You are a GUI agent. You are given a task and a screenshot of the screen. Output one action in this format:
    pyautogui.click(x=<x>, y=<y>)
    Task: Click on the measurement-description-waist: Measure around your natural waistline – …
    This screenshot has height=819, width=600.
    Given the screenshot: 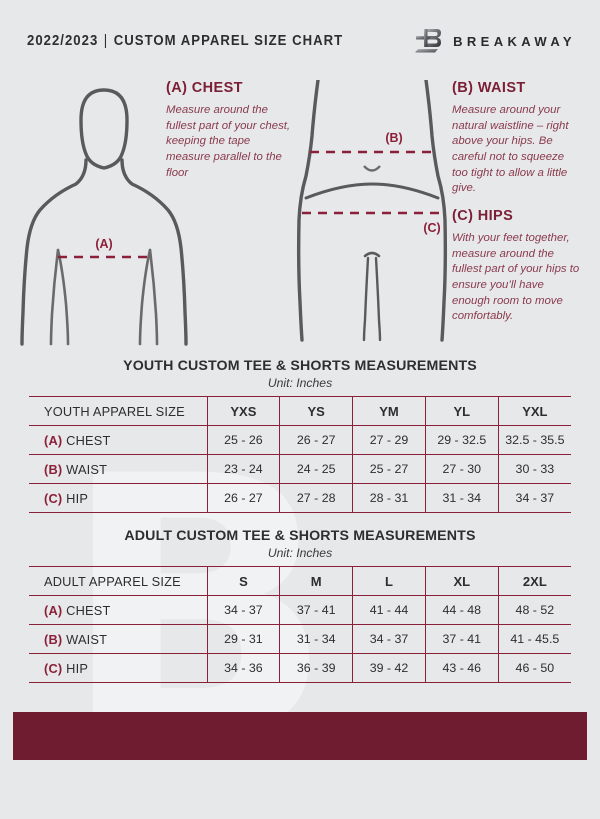 What is the action you would take?
    pyautogui.click(x=510, y=149)
    